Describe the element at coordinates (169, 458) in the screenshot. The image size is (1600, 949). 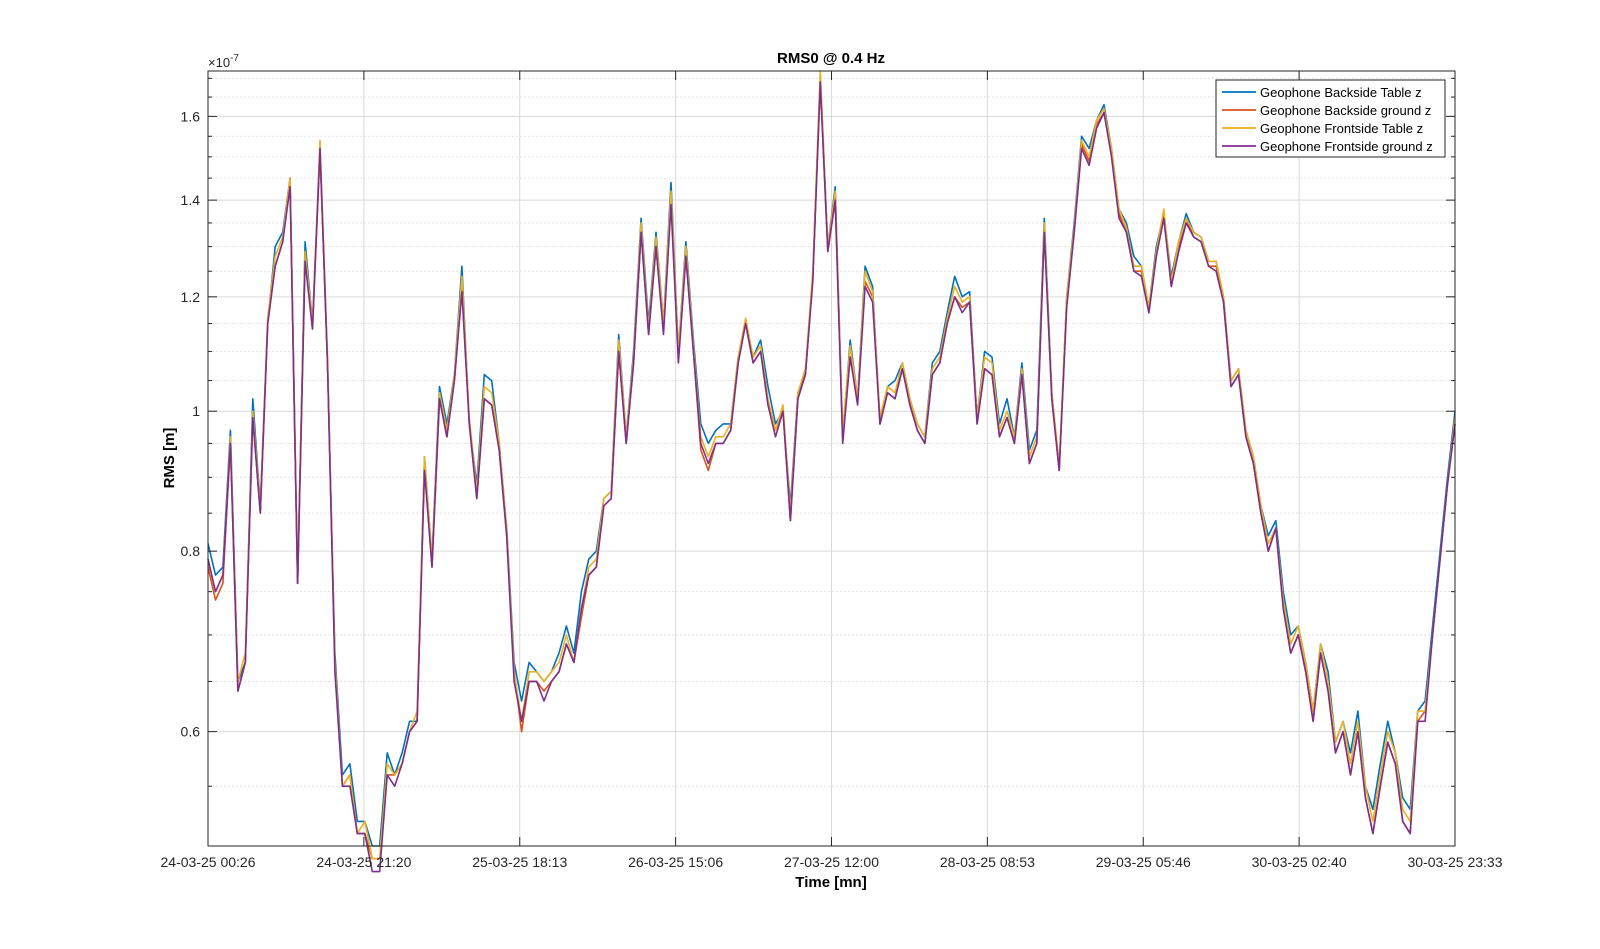
I see `y-axis-label: RMS [m]` at that location.